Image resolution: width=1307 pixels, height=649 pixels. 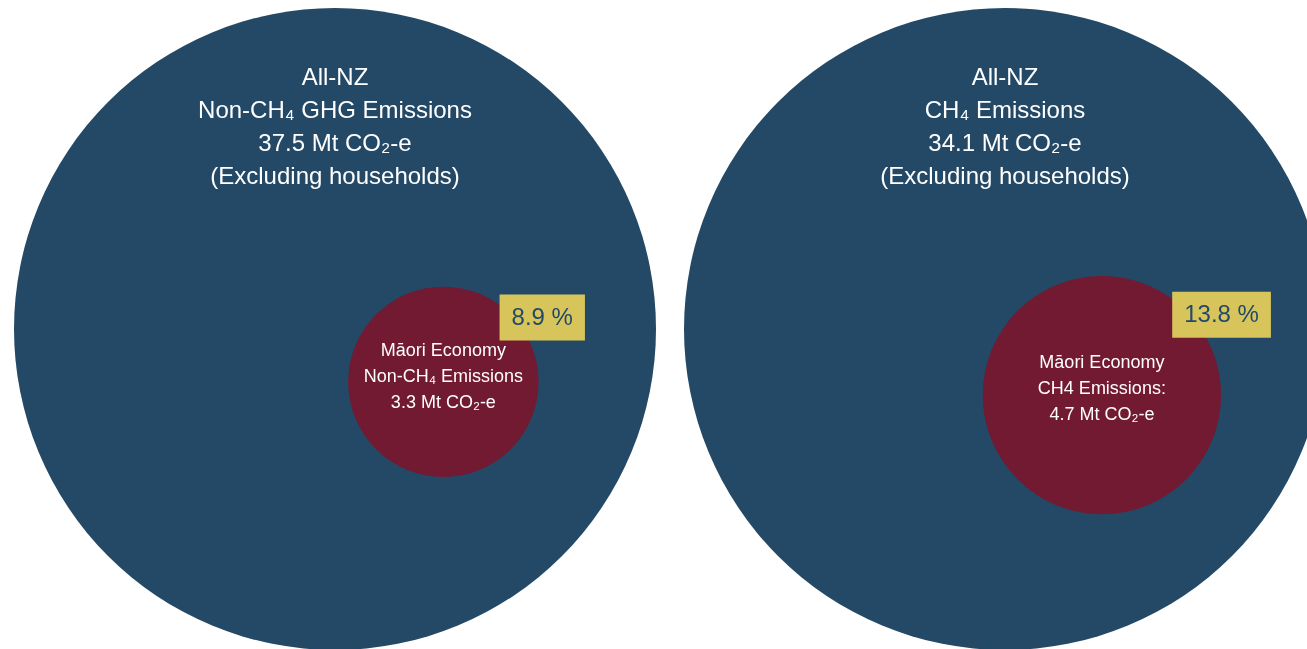 I want to click on text: 8.9 %, so click(x=542, y=317).